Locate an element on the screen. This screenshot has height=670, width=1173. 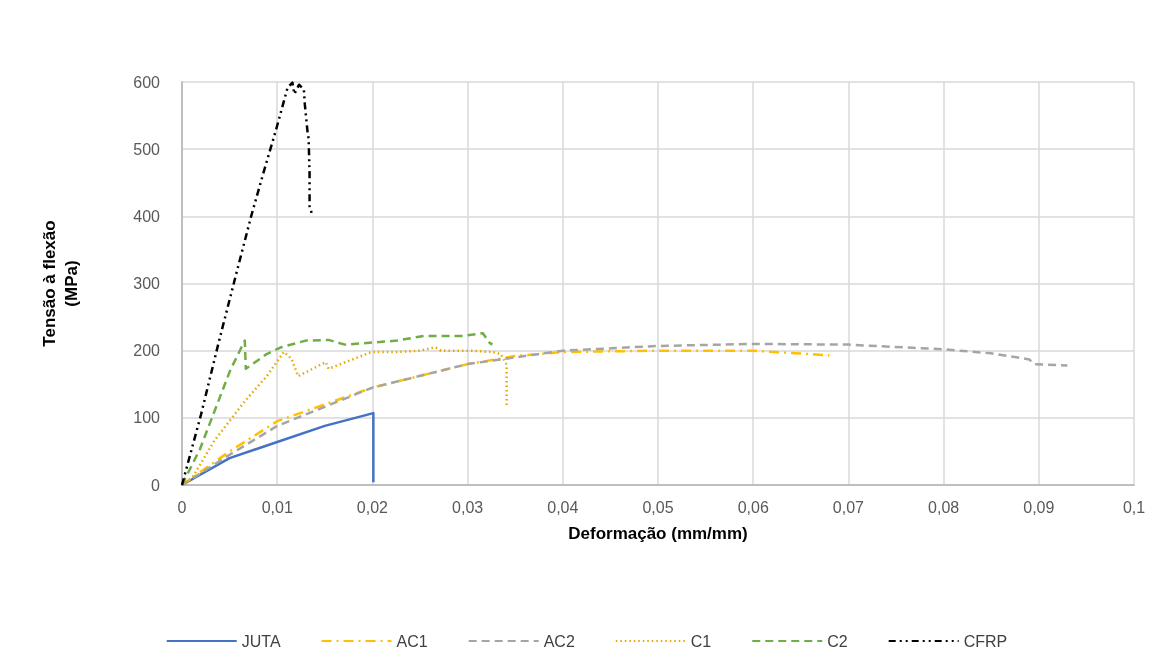
x-tick-label: 0,06 is located at coordinates (753, 507).